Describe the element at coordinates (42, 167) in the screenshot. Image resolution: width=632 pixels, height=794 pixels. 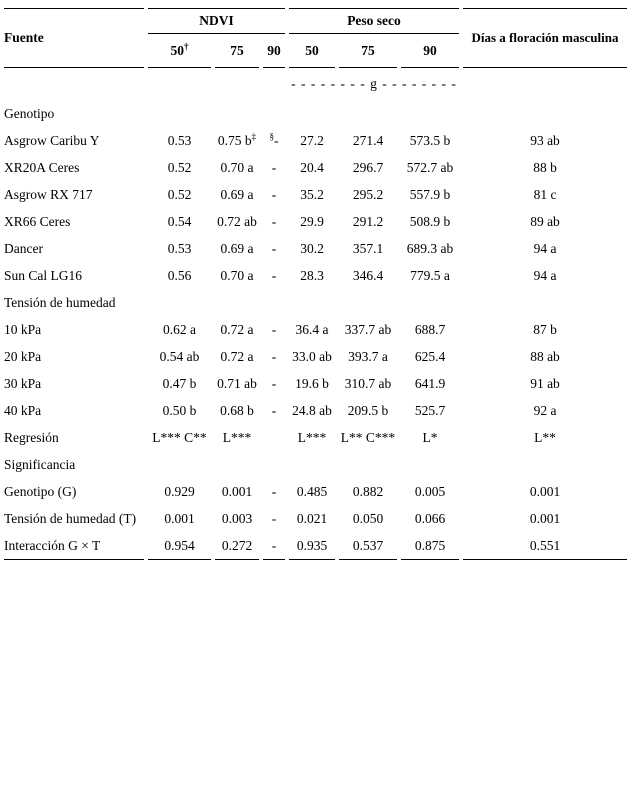
I see `row-label: XR20A Ceres` at that location.